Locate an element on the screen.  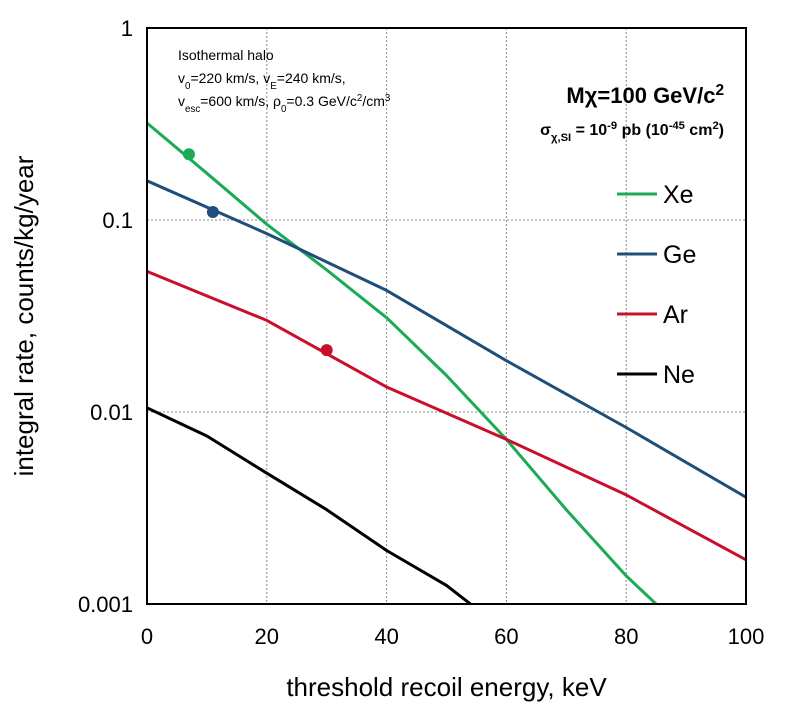
legend-label-ne: Ne is located at coordinates (679, 375).